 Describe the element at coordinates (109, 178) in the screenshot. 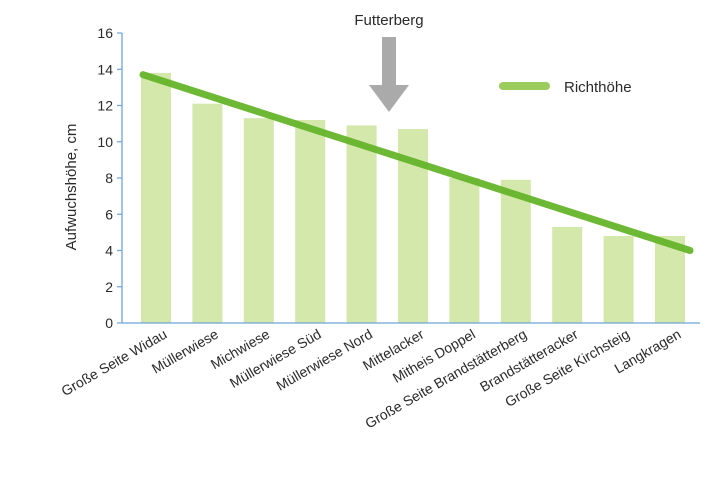

I see `y-tick-label: 8` at that location.